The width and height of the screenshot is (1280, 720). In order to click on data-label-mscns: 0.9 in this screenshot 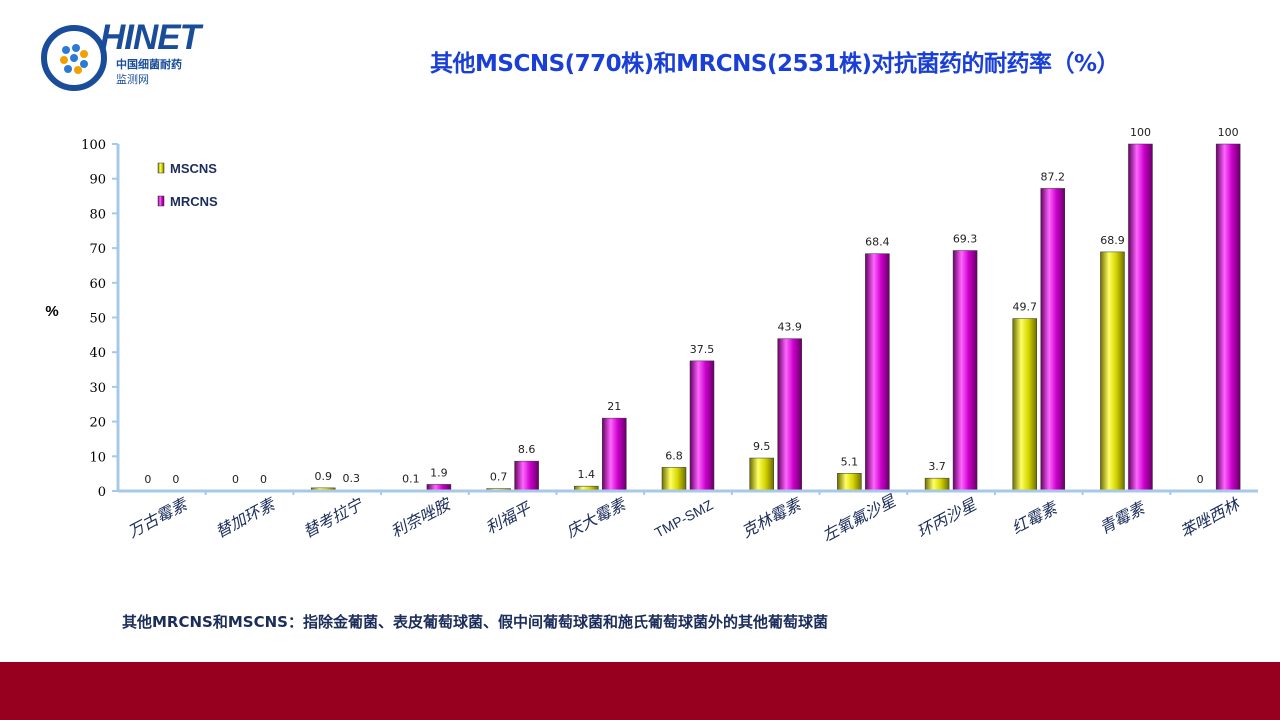, I will do `click(323, 476)`.